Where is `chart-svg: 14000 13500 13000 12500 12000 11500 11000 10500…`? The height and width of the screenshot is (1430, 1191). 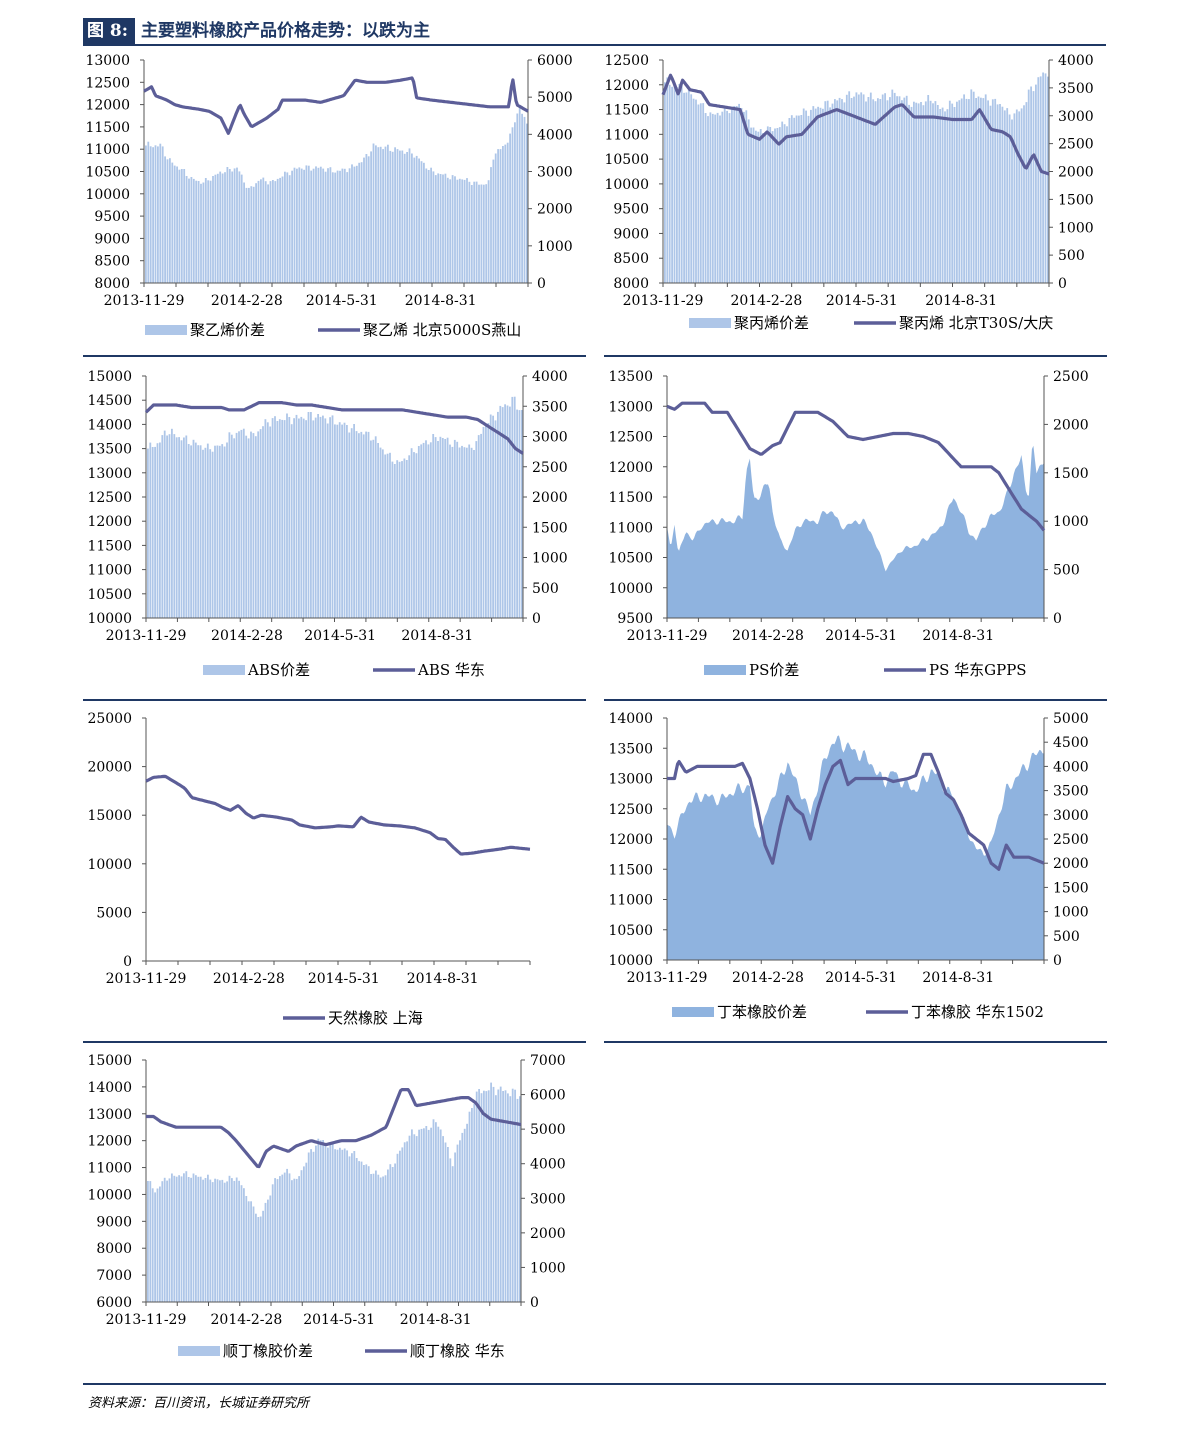
chart-svg: 14000 13500 13000 12500 12000 11500 11000 10500… is located at coordinates (848, 866).